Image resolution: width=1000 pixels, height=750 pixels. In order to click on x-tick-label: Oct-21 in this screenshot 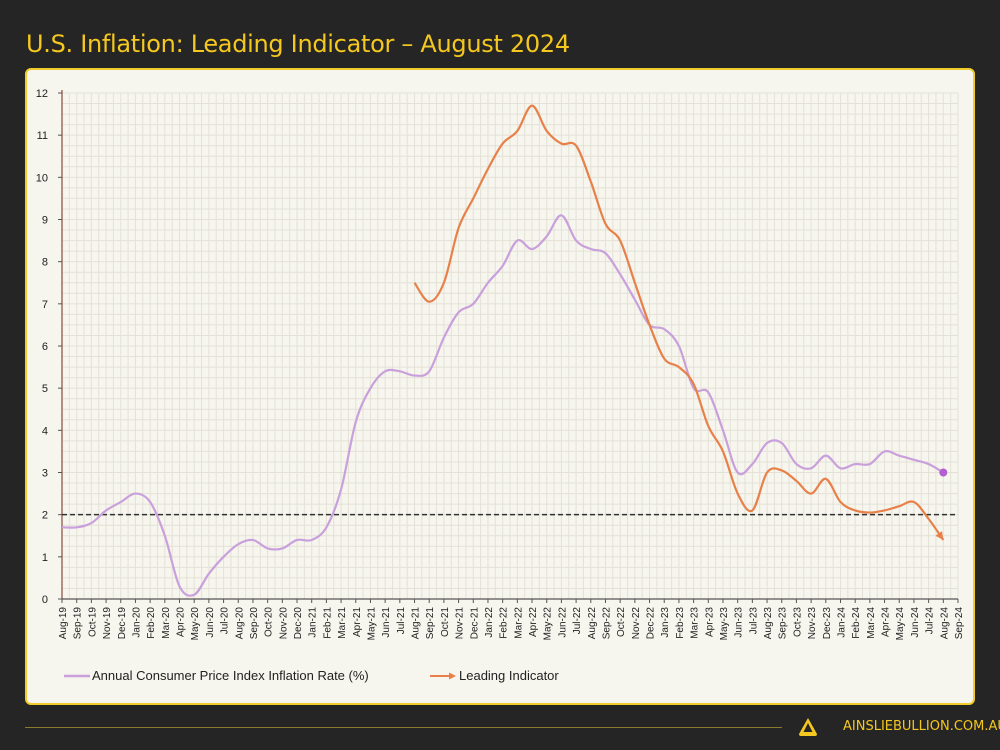, I will do `click(445, 622)`.